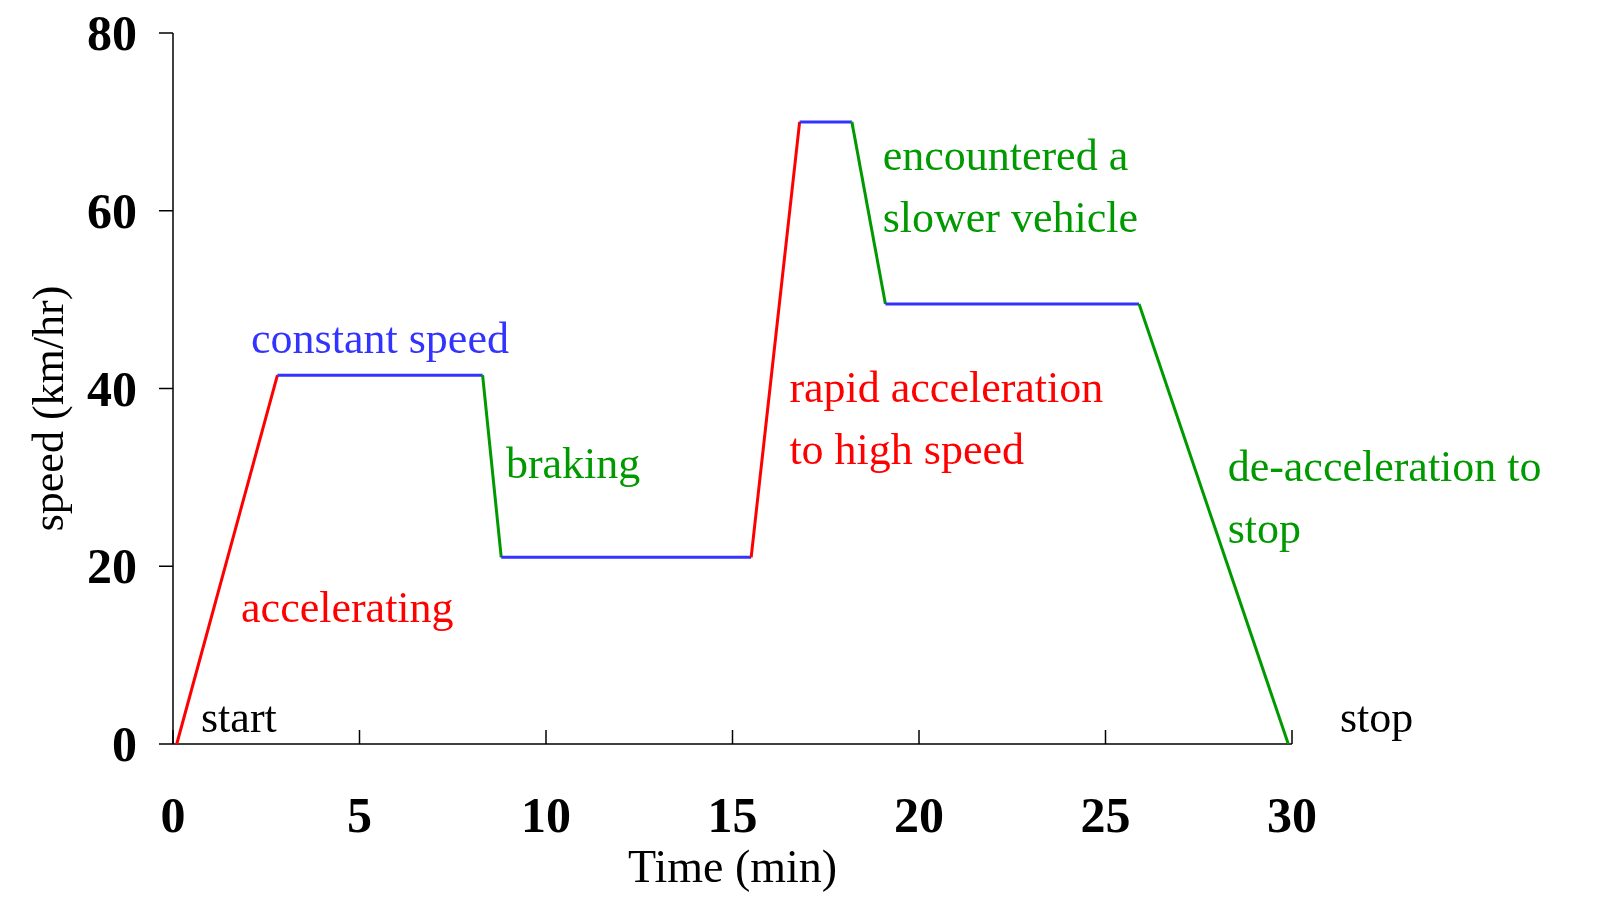 This screenshot has width=1617, height=899. Describe the element at coordinates (380, 339) in the screenshot. I see `series-label: constant speed` at that location.